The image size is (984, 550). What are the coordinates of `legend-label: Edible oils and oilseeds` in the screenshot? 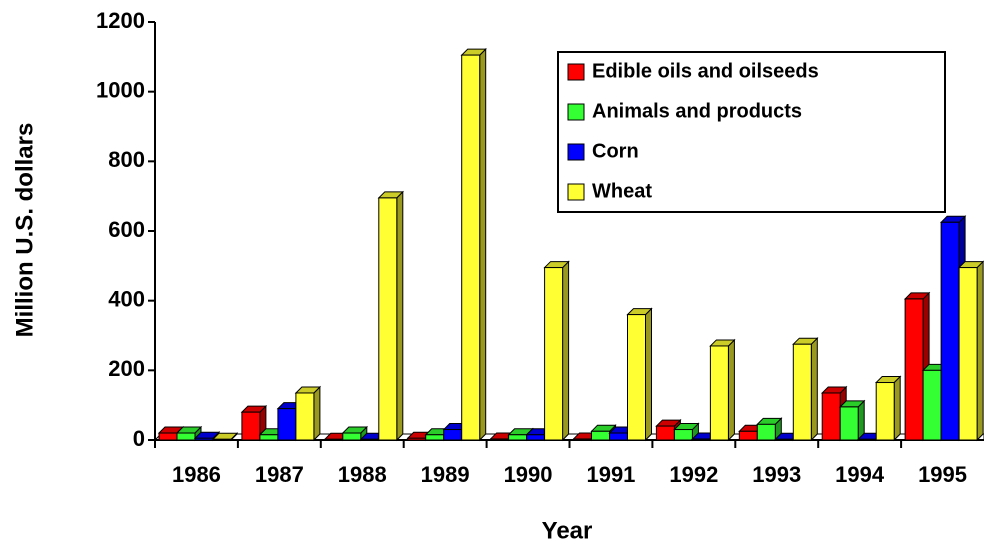 It's located at (705, 71).